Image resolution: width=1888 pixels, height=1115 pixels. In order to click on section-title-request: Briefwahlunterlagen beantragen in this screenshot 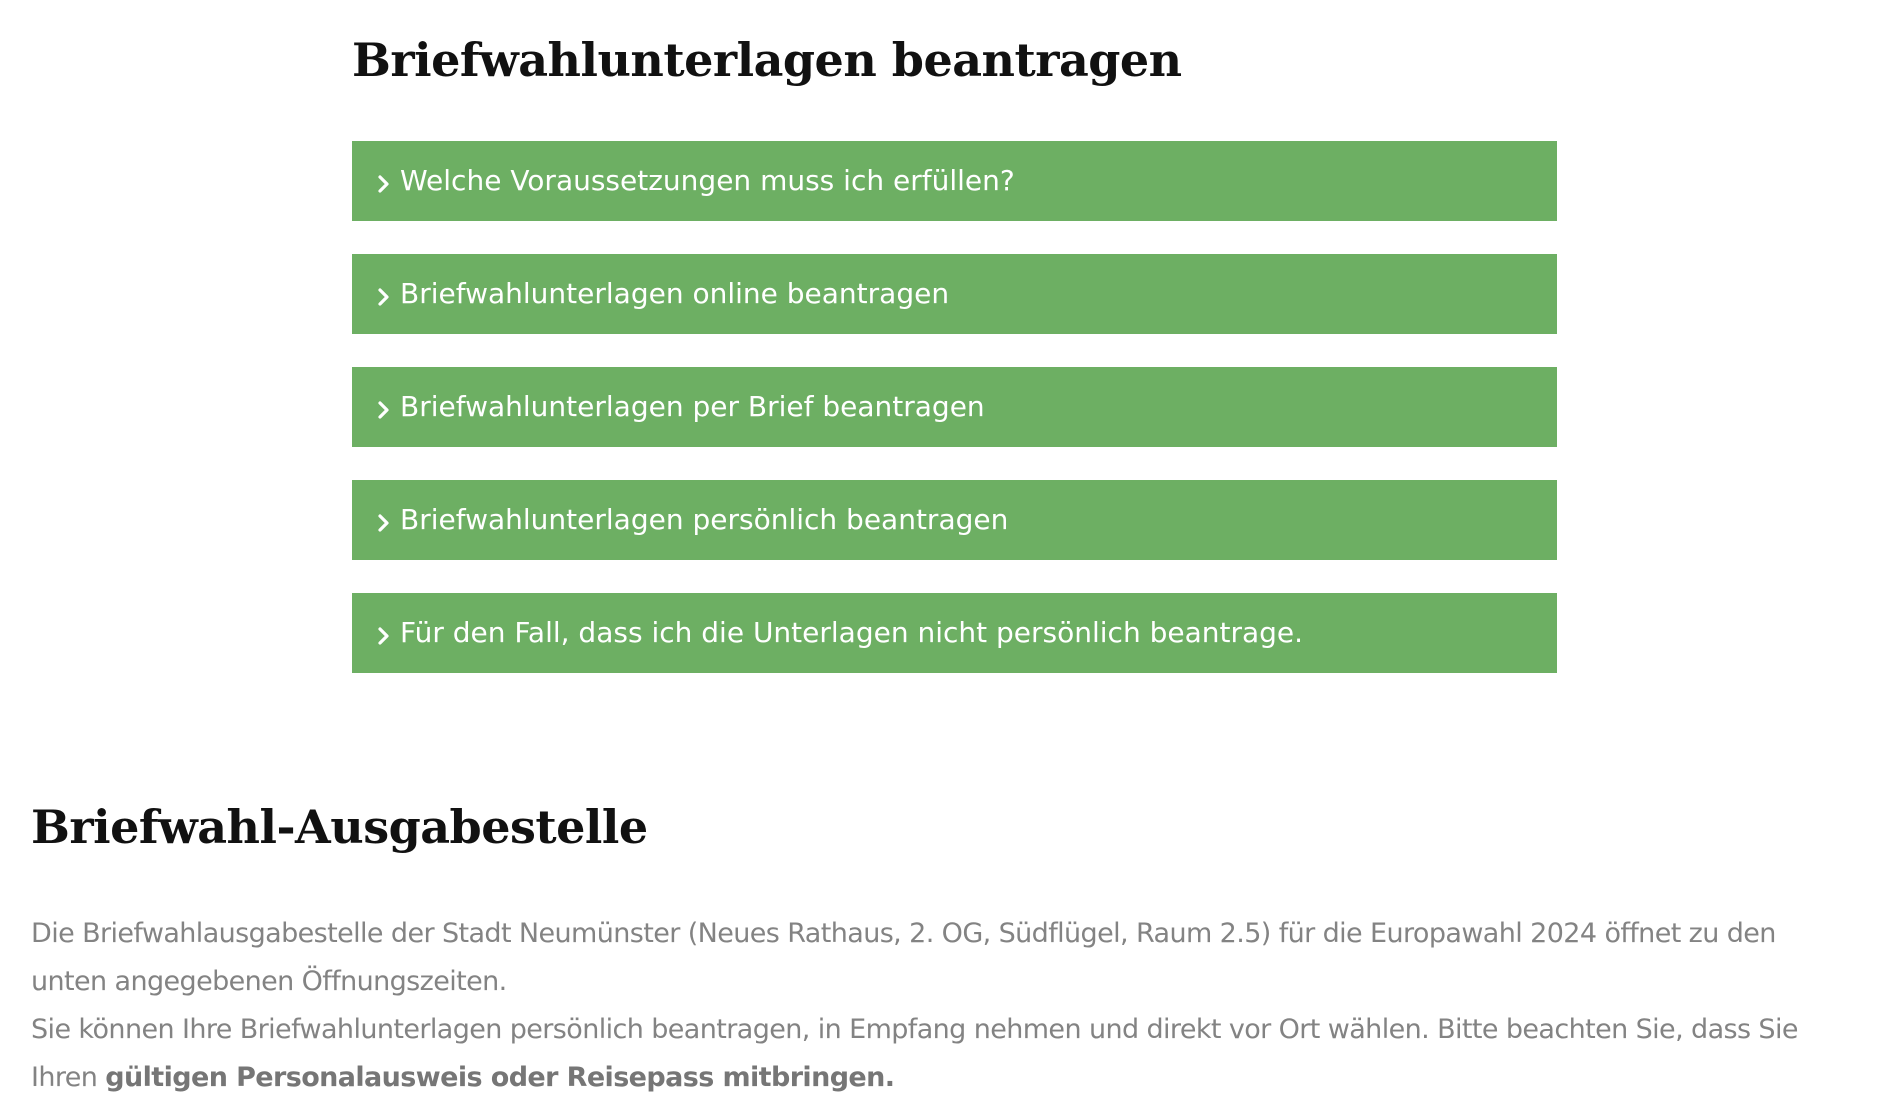, I will do `click(767, 60)`.